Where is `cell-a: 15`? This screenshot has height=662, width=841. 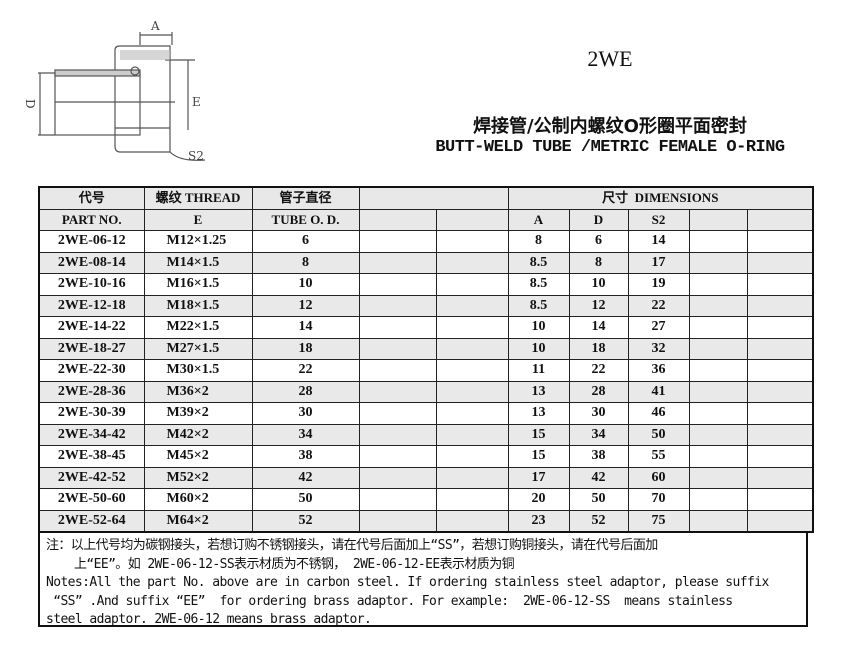 cell-a: 15 is located at coordinates (538, 434).